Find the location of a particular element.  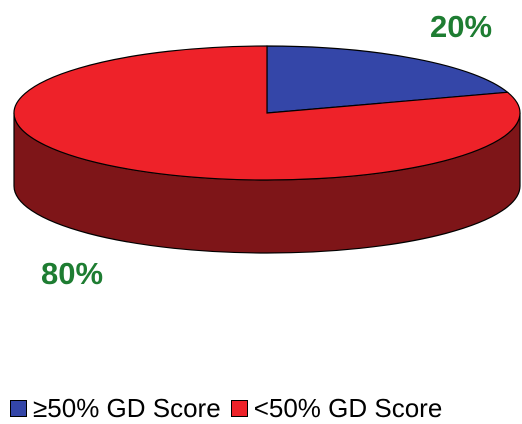

legend: ≥50% GD Score <50% GD Score is located at coordinates (266, 408).